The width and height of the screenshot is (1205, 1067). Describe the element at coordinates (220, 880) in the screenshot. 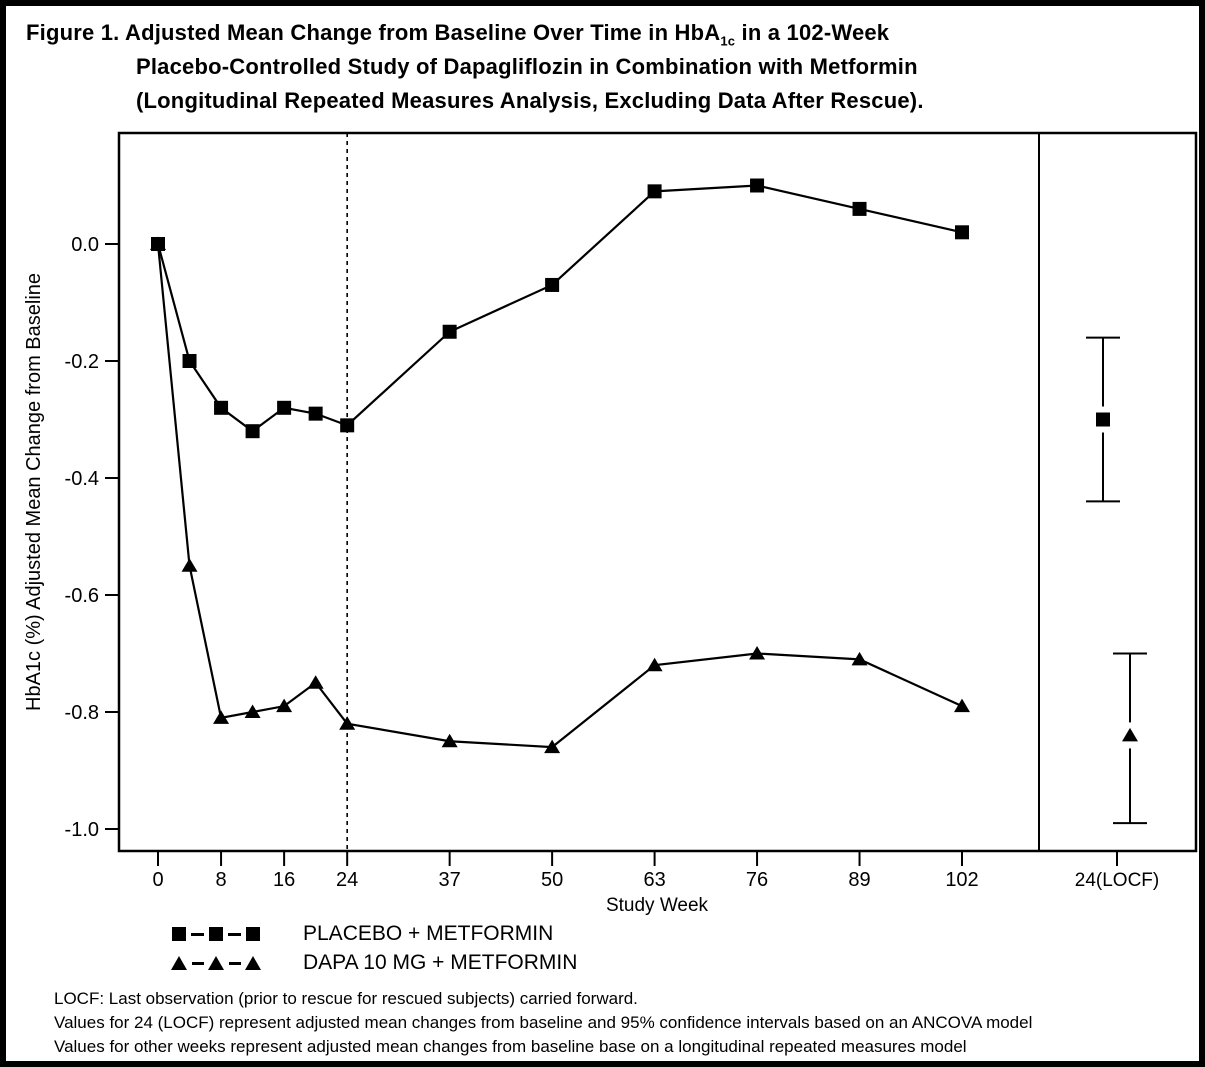

I see `x-tick-label: 8` at that location.